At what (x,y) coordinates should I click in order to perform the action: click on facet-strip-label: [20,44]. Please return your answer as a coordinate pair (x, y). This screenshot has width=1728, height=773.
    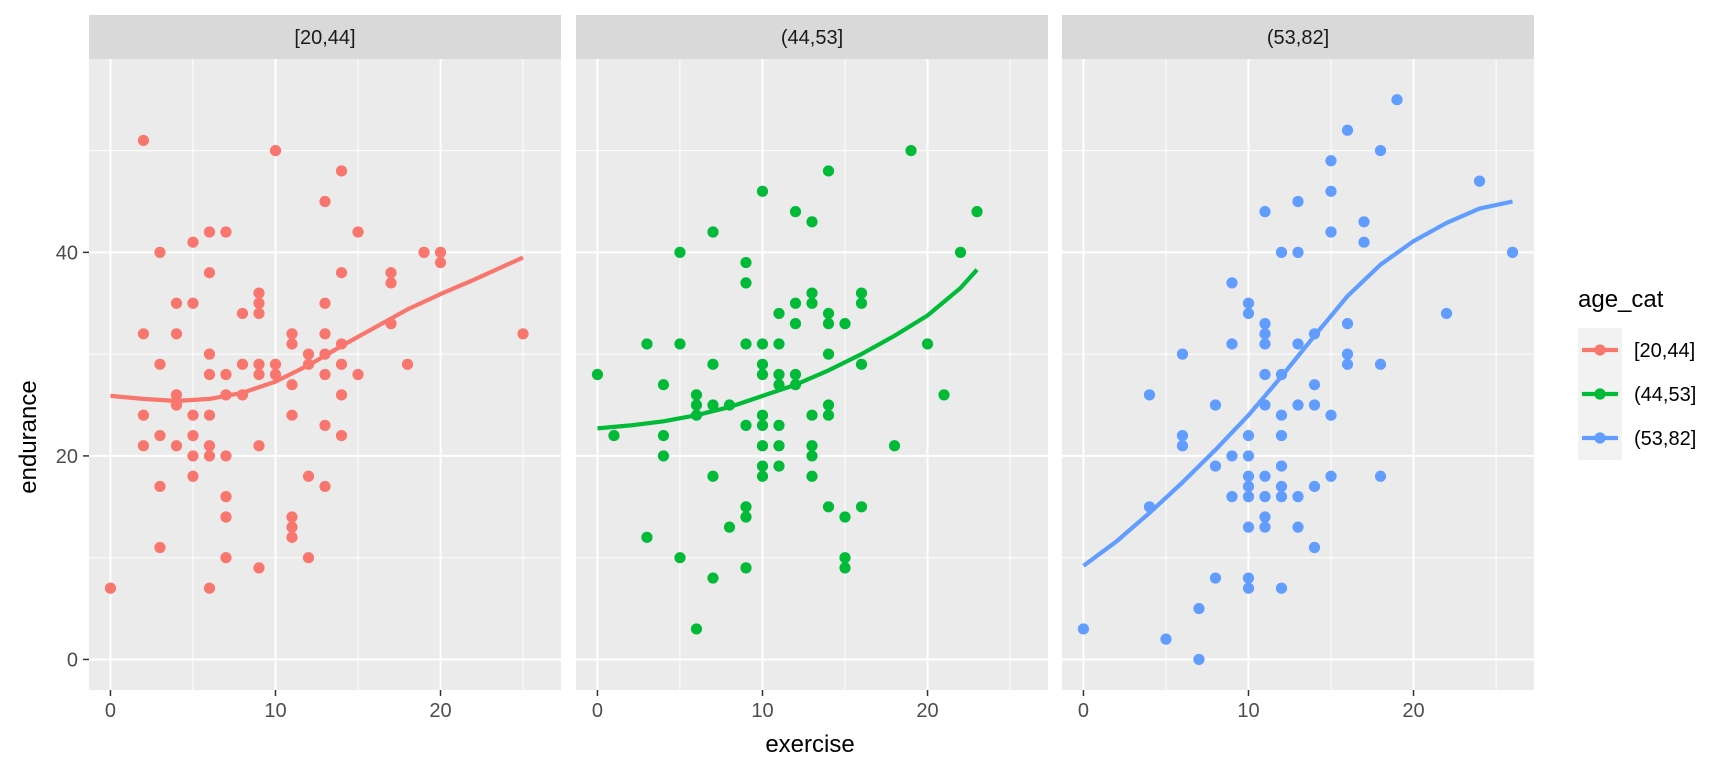
    Looking at the image, I should click on (324, 38).